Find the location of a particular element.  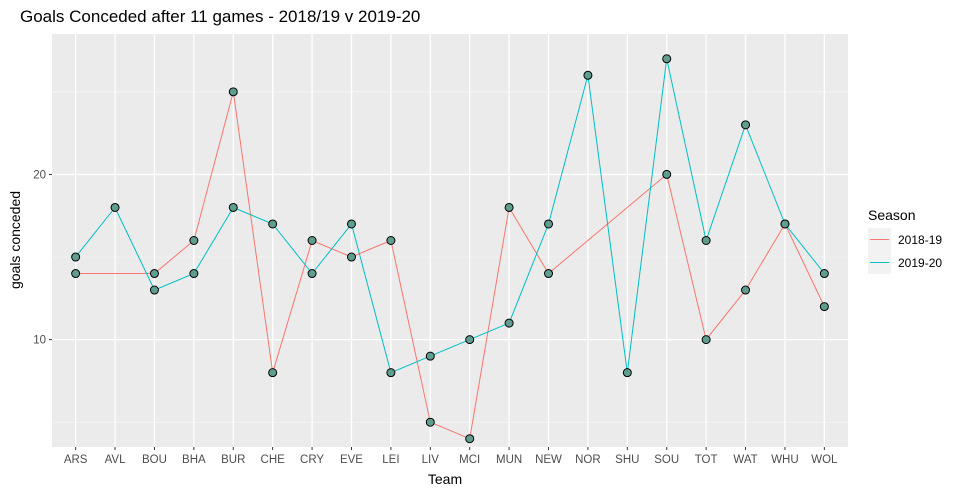

x-tick-label: CHE is located at coordinates (273, 460).